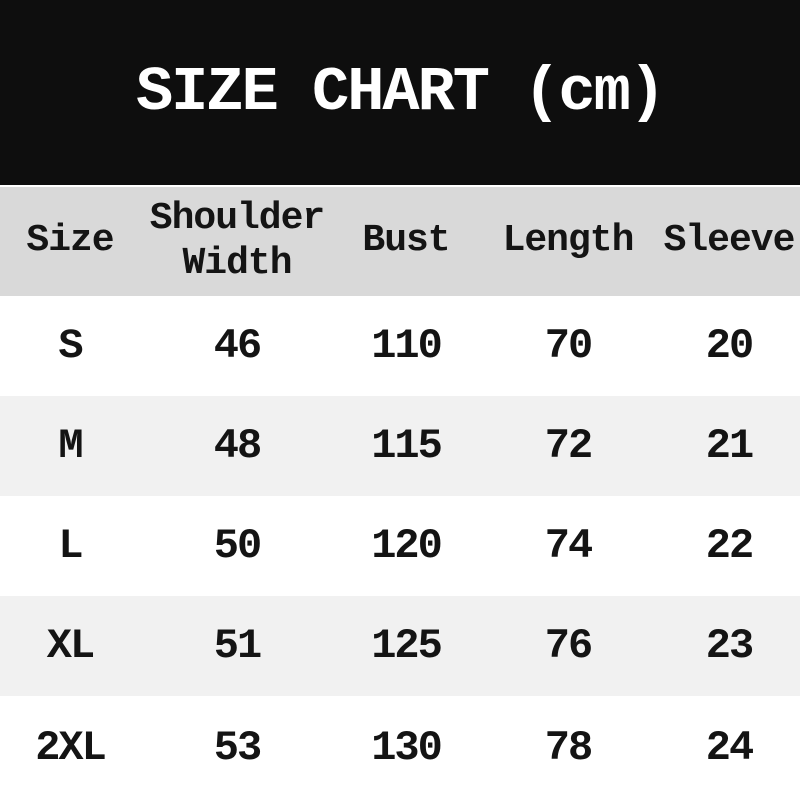 The height and width of the screenshot is (800, 800). I want to click on size-cell: XL, so click(70, 646).